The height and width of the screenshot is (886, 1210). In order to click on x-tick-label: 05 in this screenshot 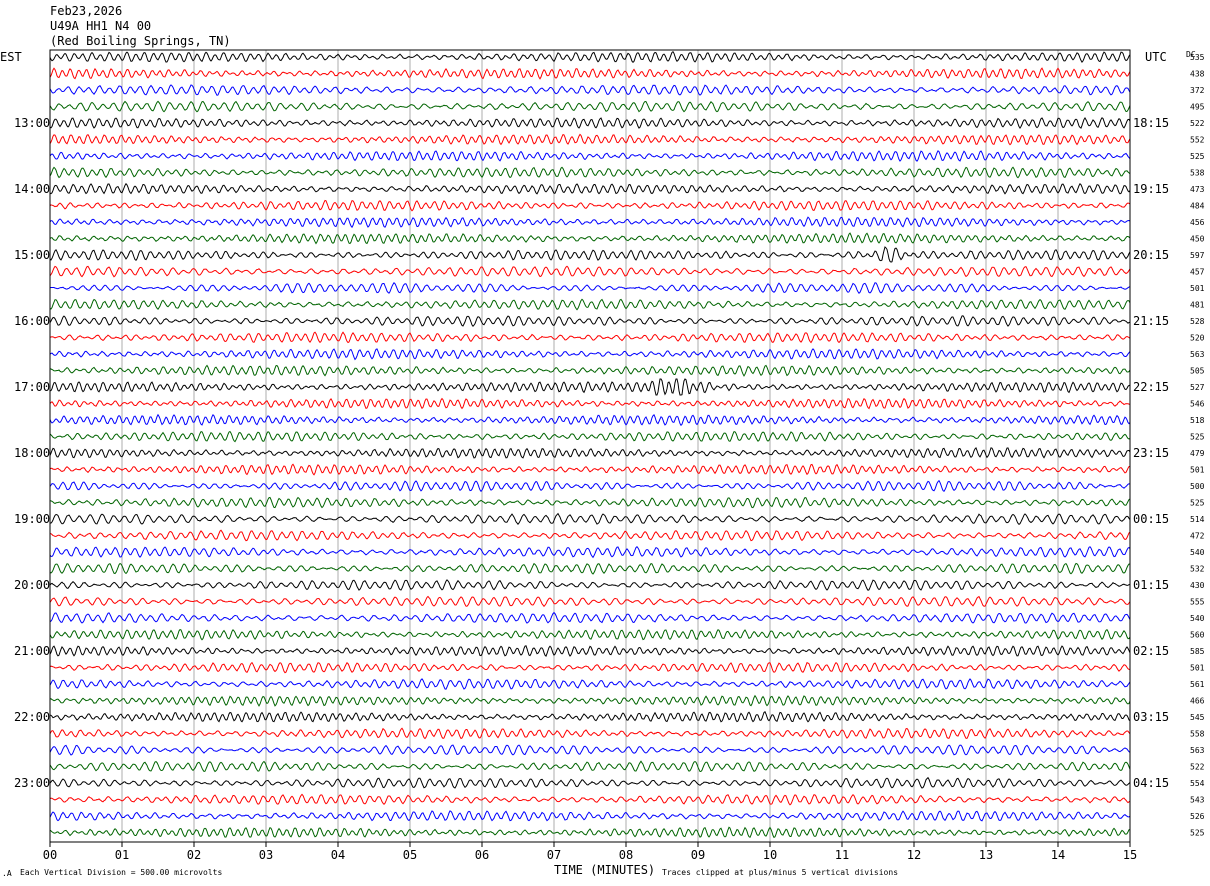, I will do `click(410, 855)`.